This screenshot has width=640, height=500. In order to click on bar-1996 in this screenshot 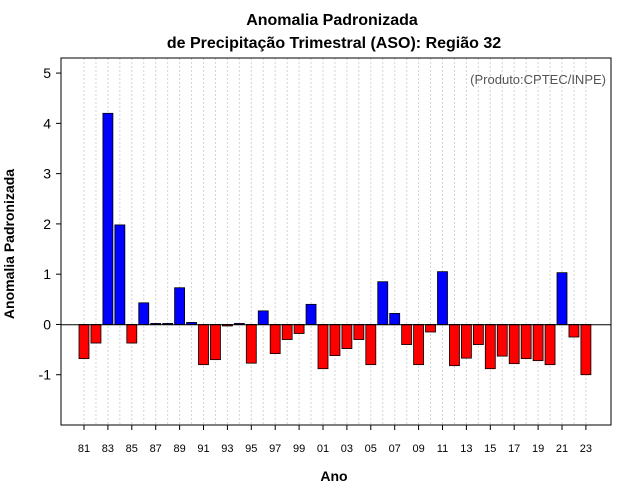, I will do `click(263, 317)`.